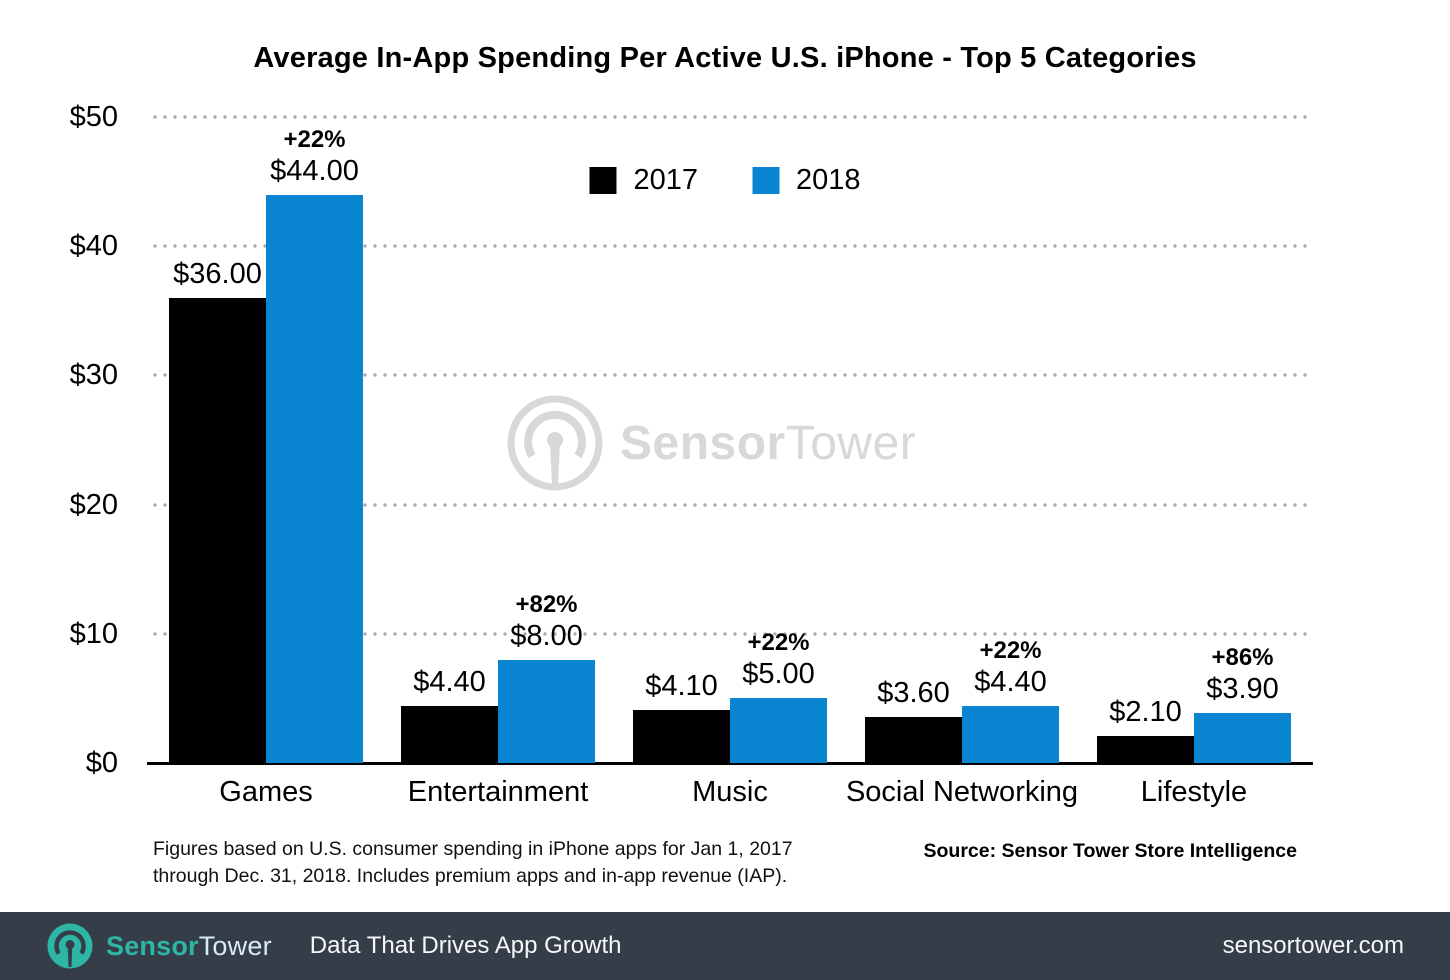  What do you see at coordinates (962, 792) in the screenshot?
I see `x-axis-category-social-networking: Social Networking` at bounding box center [962, 792].